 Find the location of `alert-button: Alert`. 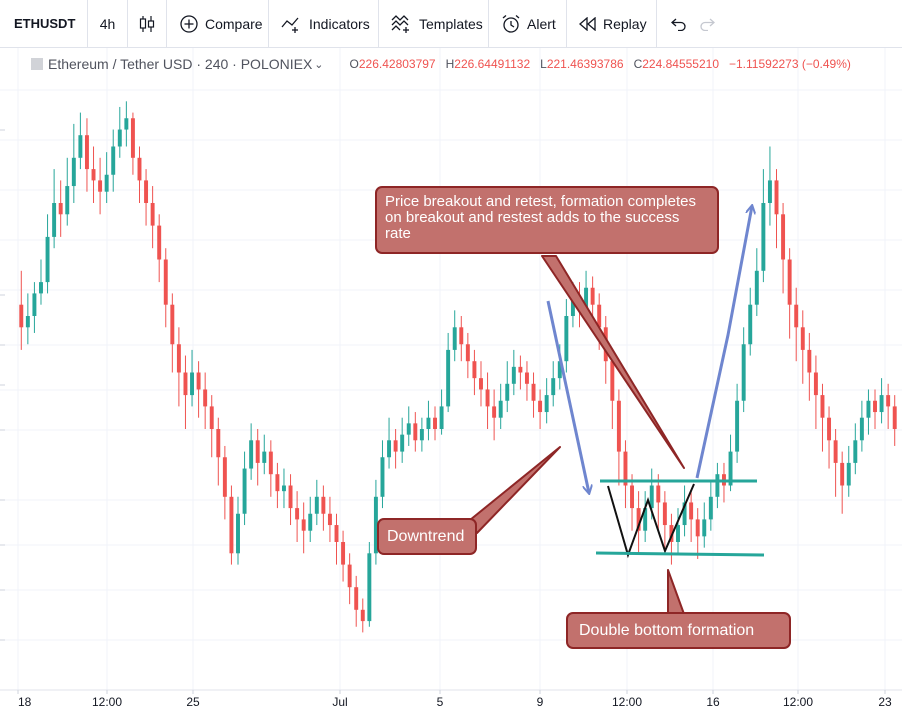

alert-button: Alert is located at coordinates (528, 23).